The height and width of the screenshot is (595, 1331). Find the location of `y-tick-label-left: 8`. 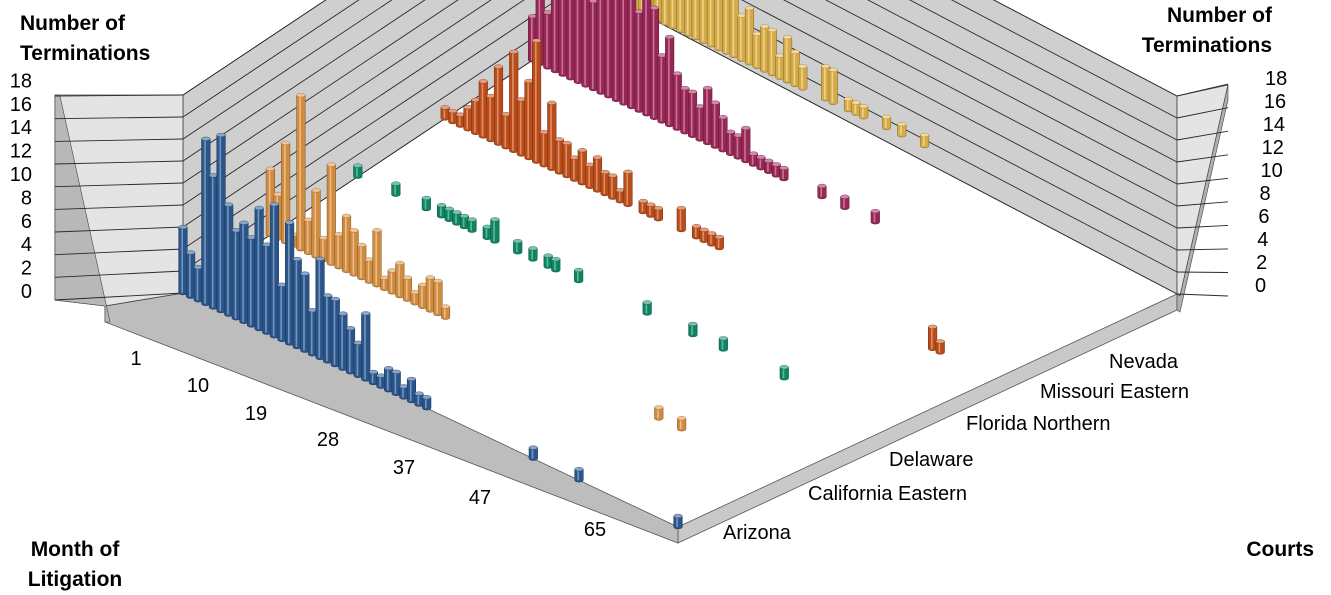

y-tick-label-left: 8 is located at coordinates (26, 198).